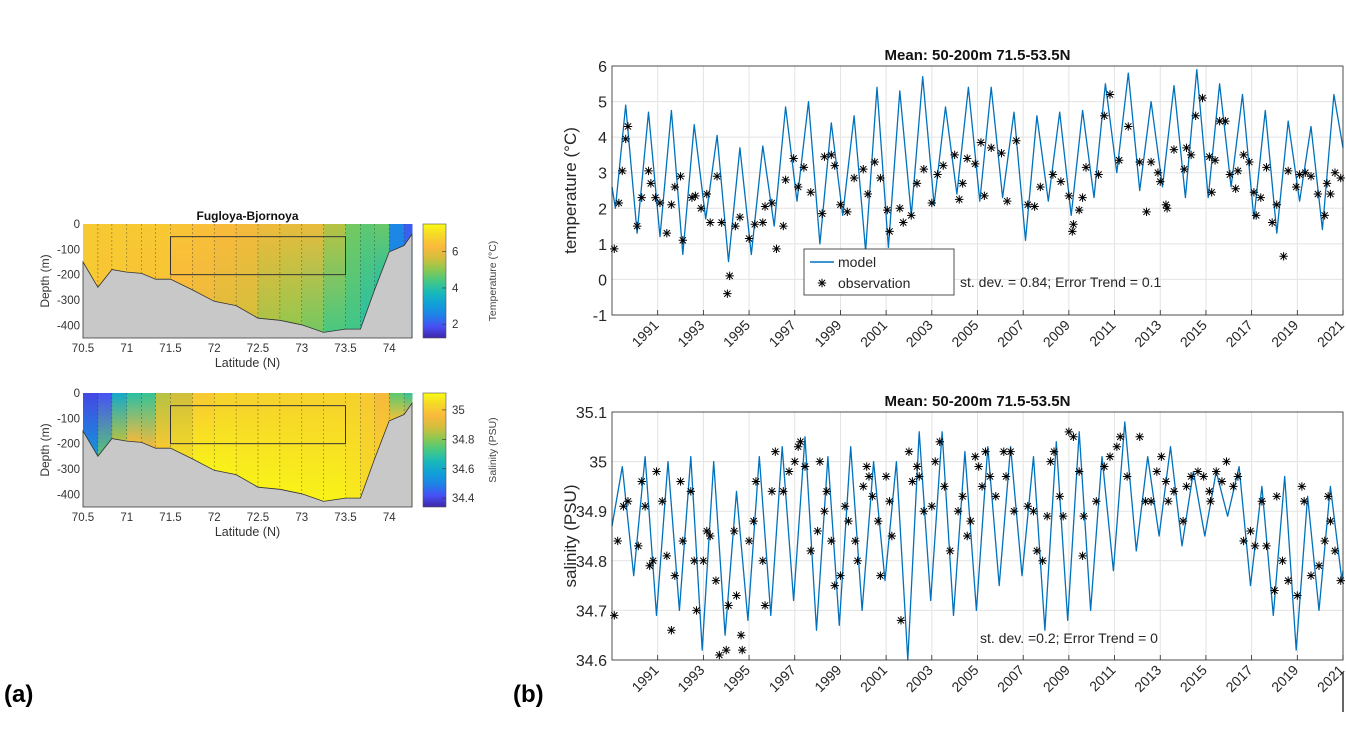 Image resolution: width=1346 pixels, height=729 pixels. Describe the element at coordinates (455, 325) in the screenshot. I see `colorbar-tick-label: 2` at that location.